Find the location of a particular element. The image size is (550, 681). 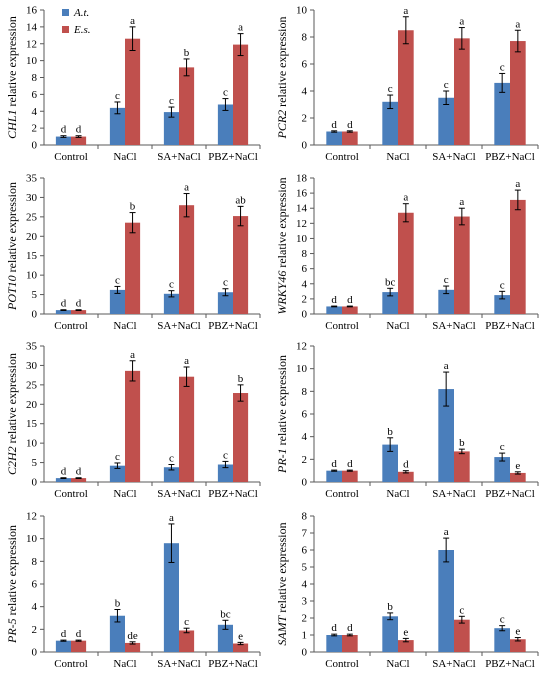

y-axis-label-gene: CHL1 is located at coordinates (12, 123).